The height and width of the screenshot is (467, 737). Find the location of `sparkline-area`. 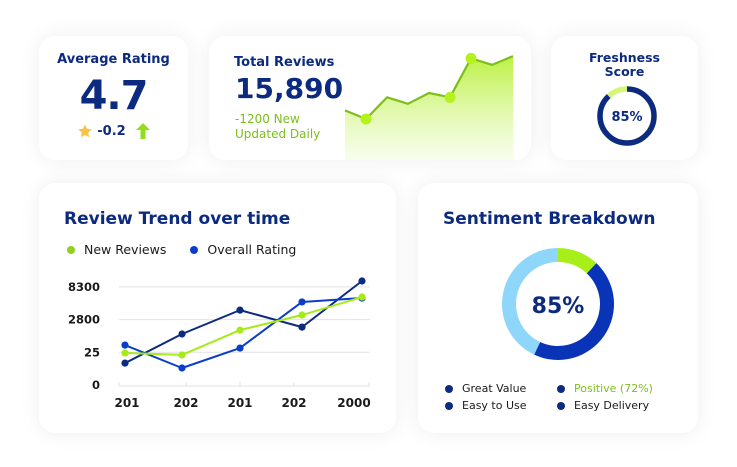

sparkline-area is located at coordinates (429, 108).